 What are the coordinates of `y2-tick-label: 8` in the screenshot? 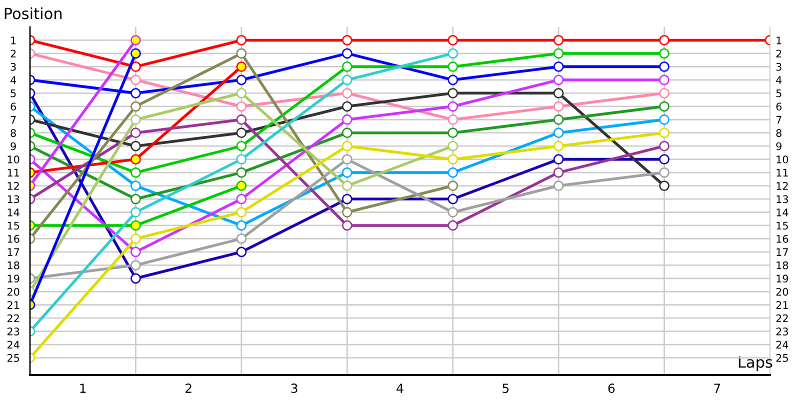 It's located at (779, 133).